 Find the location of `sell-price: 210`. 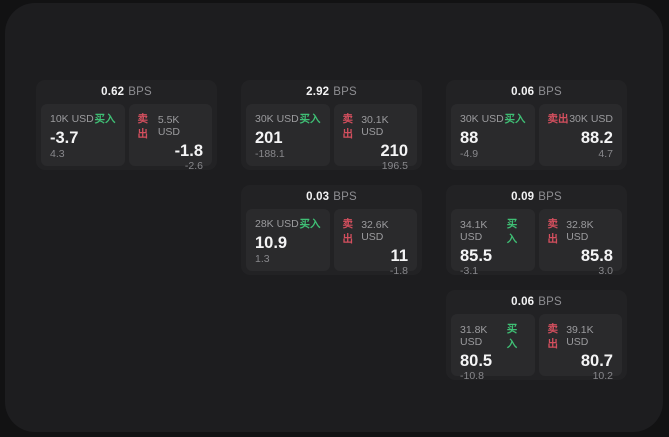

sell-price: 210 is located at coordinates (394, 151).